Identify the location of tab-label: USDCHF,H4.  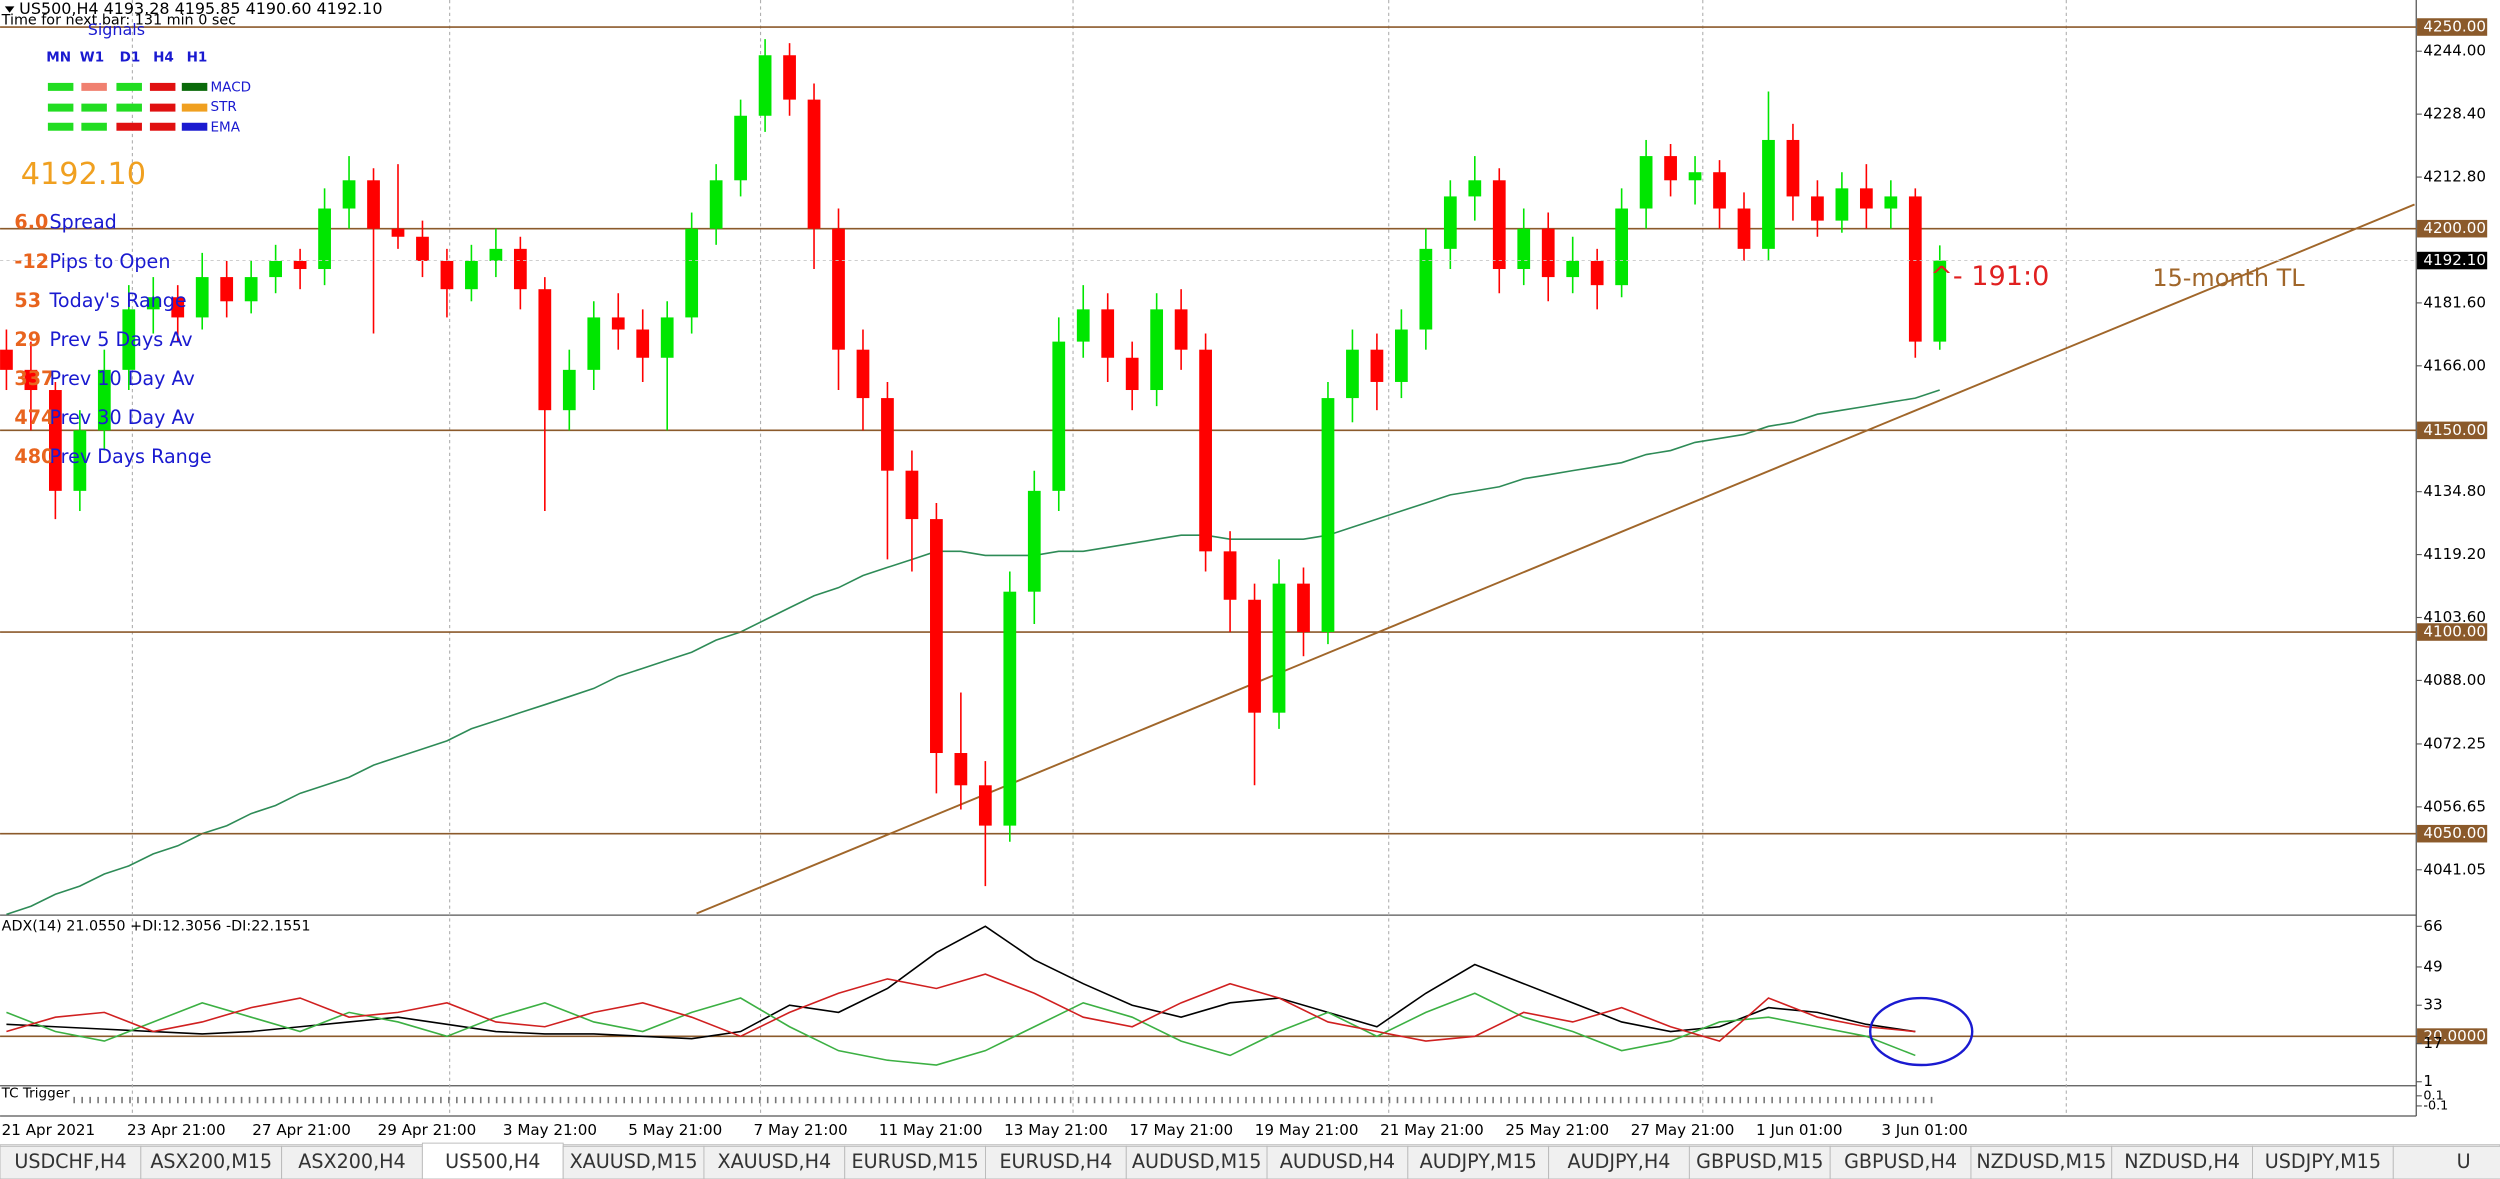
(70, 1161).